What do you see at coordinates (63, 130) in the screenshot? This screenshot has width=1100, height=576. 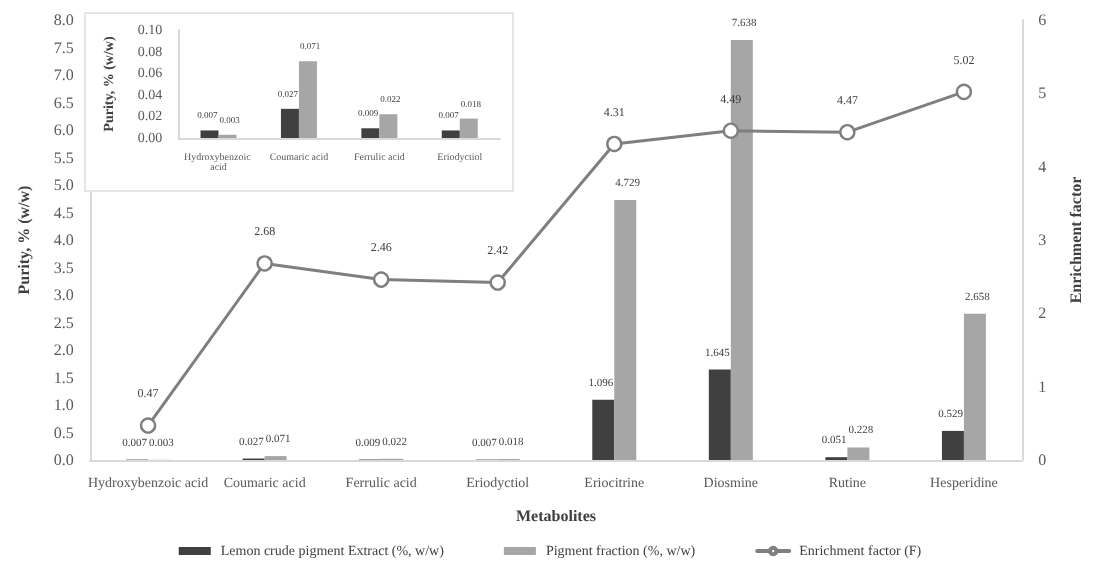 I see `y-tick-label: 6.0` at bounding box center [63, 130].